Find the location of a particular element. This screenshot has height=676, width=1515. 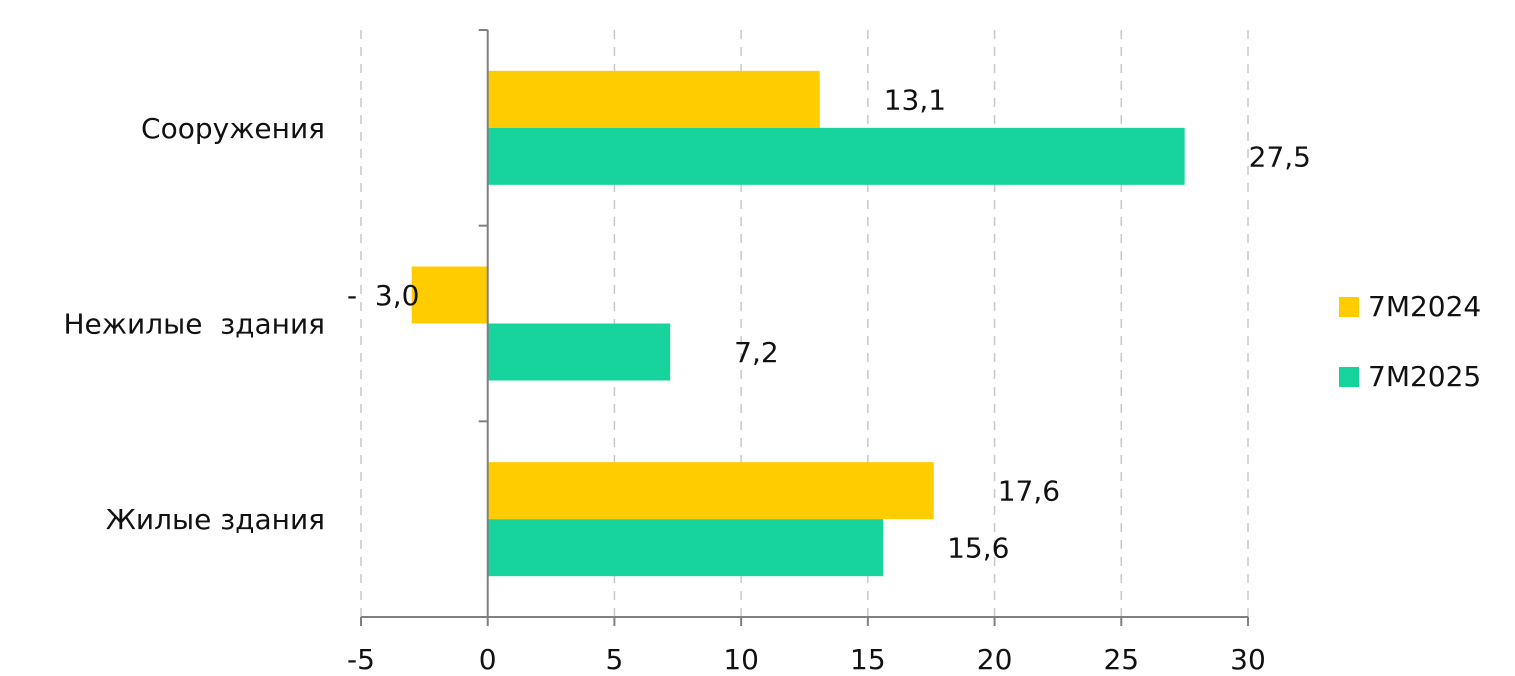

category-label: Сооружения is located at coordinates (233, 128).